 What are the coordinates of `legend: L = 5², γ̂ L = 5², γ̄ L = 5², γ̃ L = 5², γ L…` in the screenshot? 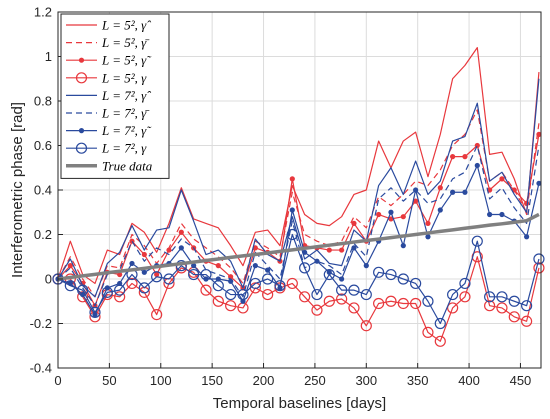 It's located at (115, 96).